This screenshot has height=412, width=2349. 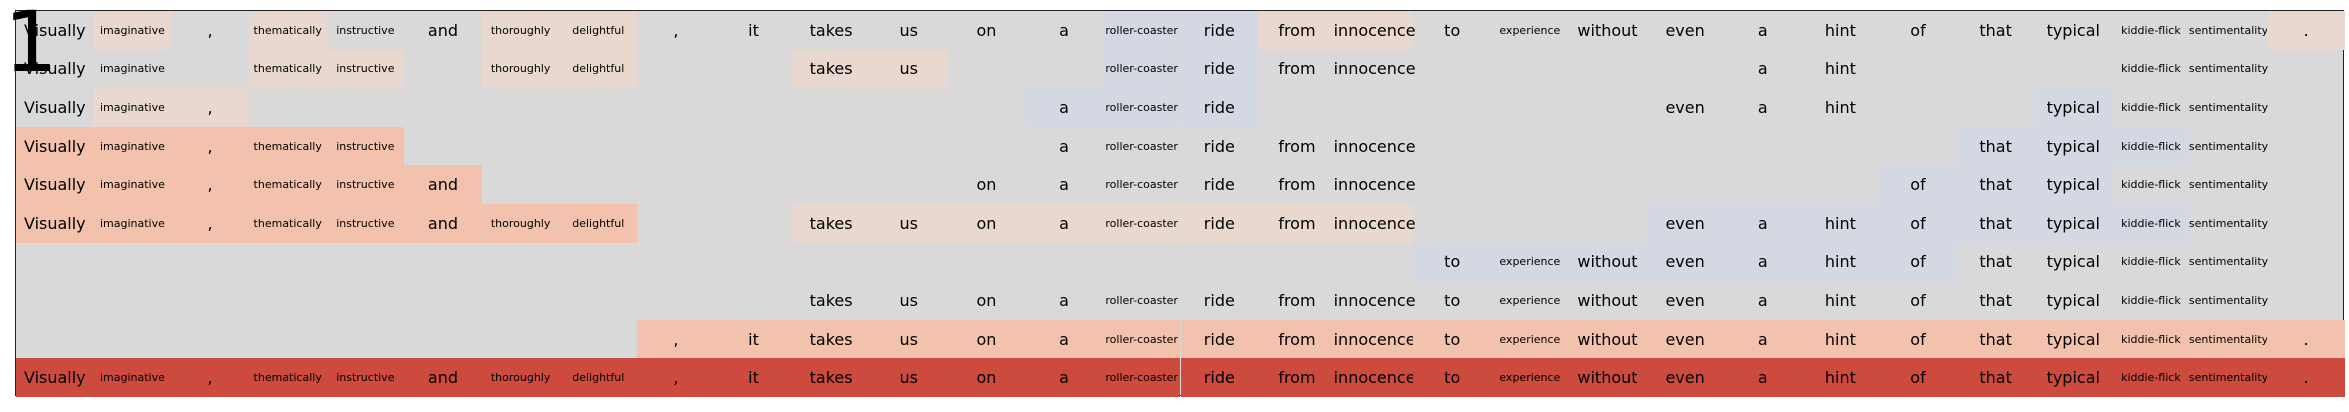 I want to click on token-cell: experience, so click(x=1530, y=262).